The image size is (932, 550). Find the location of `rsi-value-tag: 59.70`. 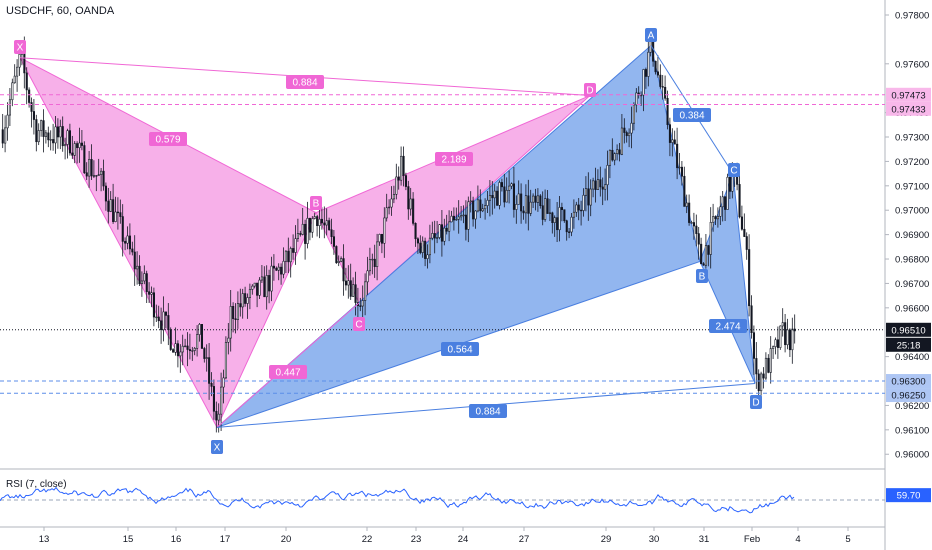

rsi-value-tag: 59.70 is located at coordinates (908, 495).